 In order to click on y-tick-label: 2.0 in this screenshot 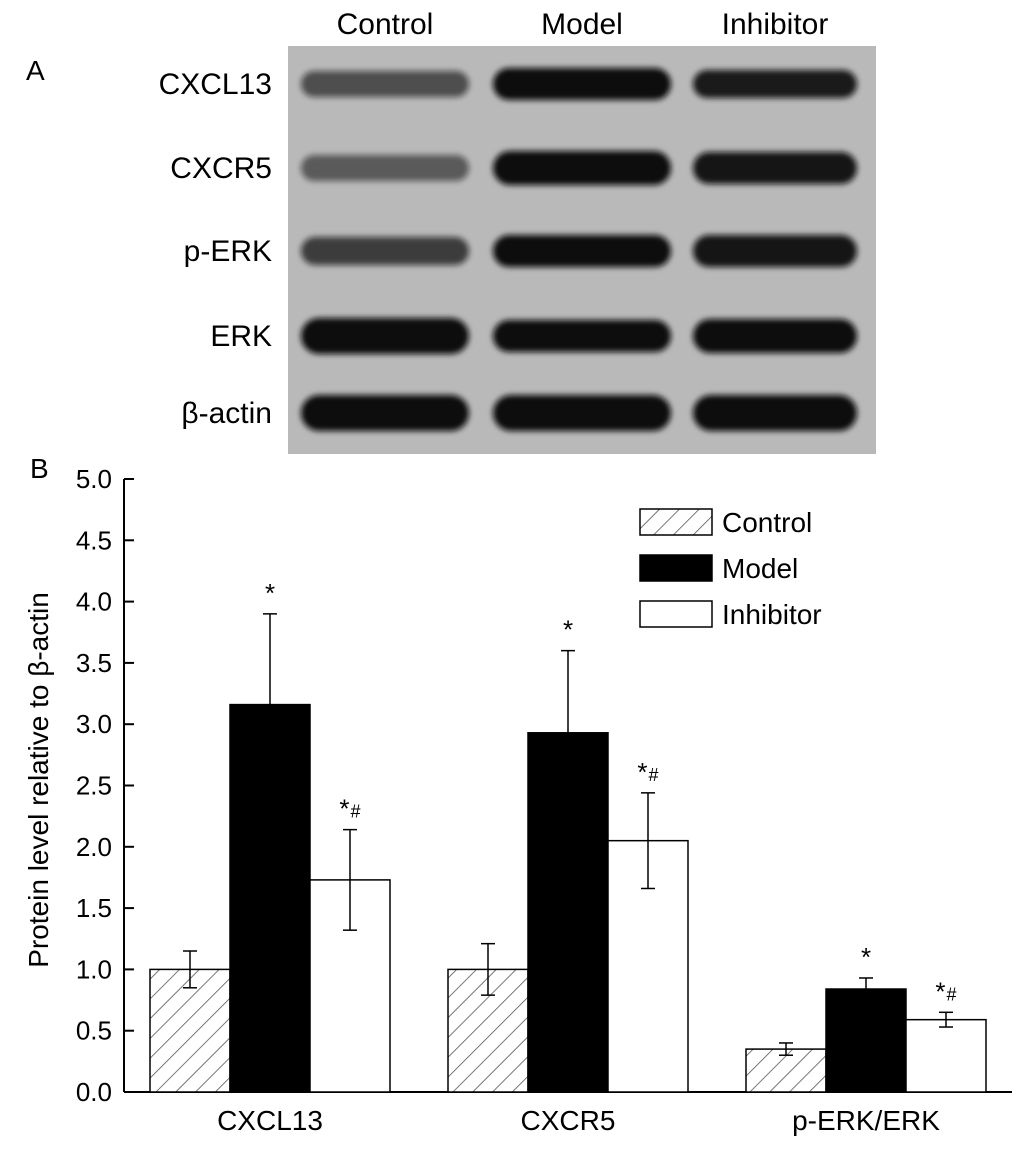, I will do `click(94, 847)`.